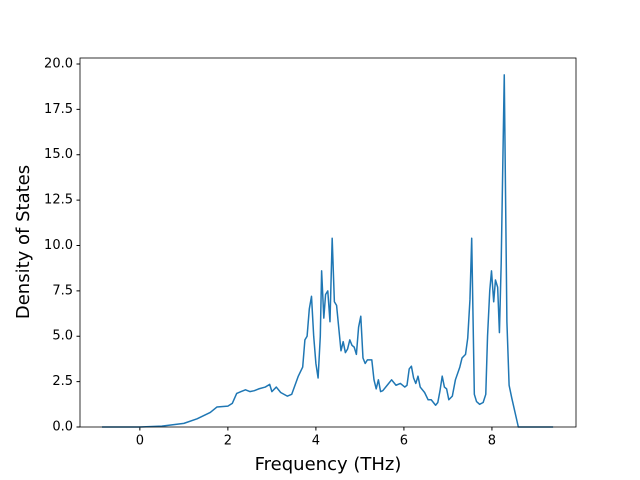  What do you see at coordinates (62, 381) in the screenshot?
I see `y-tick-label: 2.5` at bounding box center [62, 381].